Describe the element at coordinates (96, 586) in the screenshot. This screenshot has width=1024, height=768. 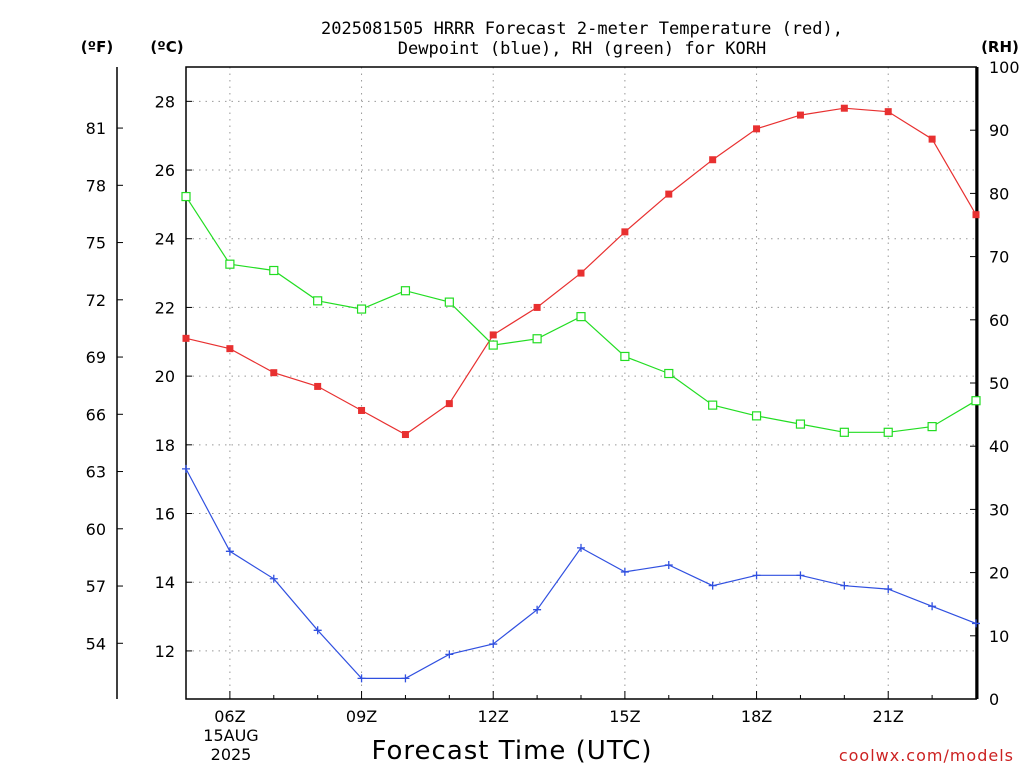
I see `fahrenheit-tick-label: 57` at that location.